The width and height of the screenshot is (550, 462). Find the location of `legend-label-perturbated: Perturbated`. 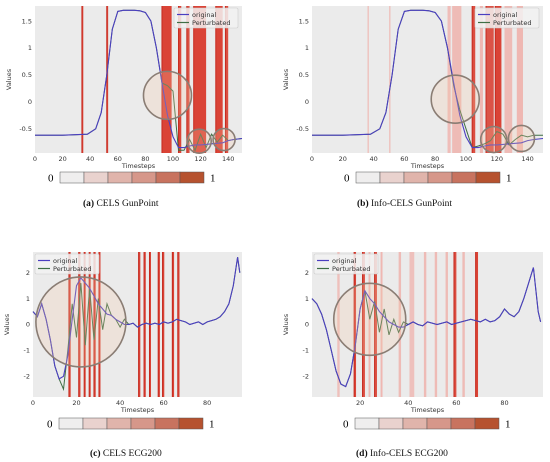

legend-label-perturbated: Perturbated is located at coordinates (512, 23).